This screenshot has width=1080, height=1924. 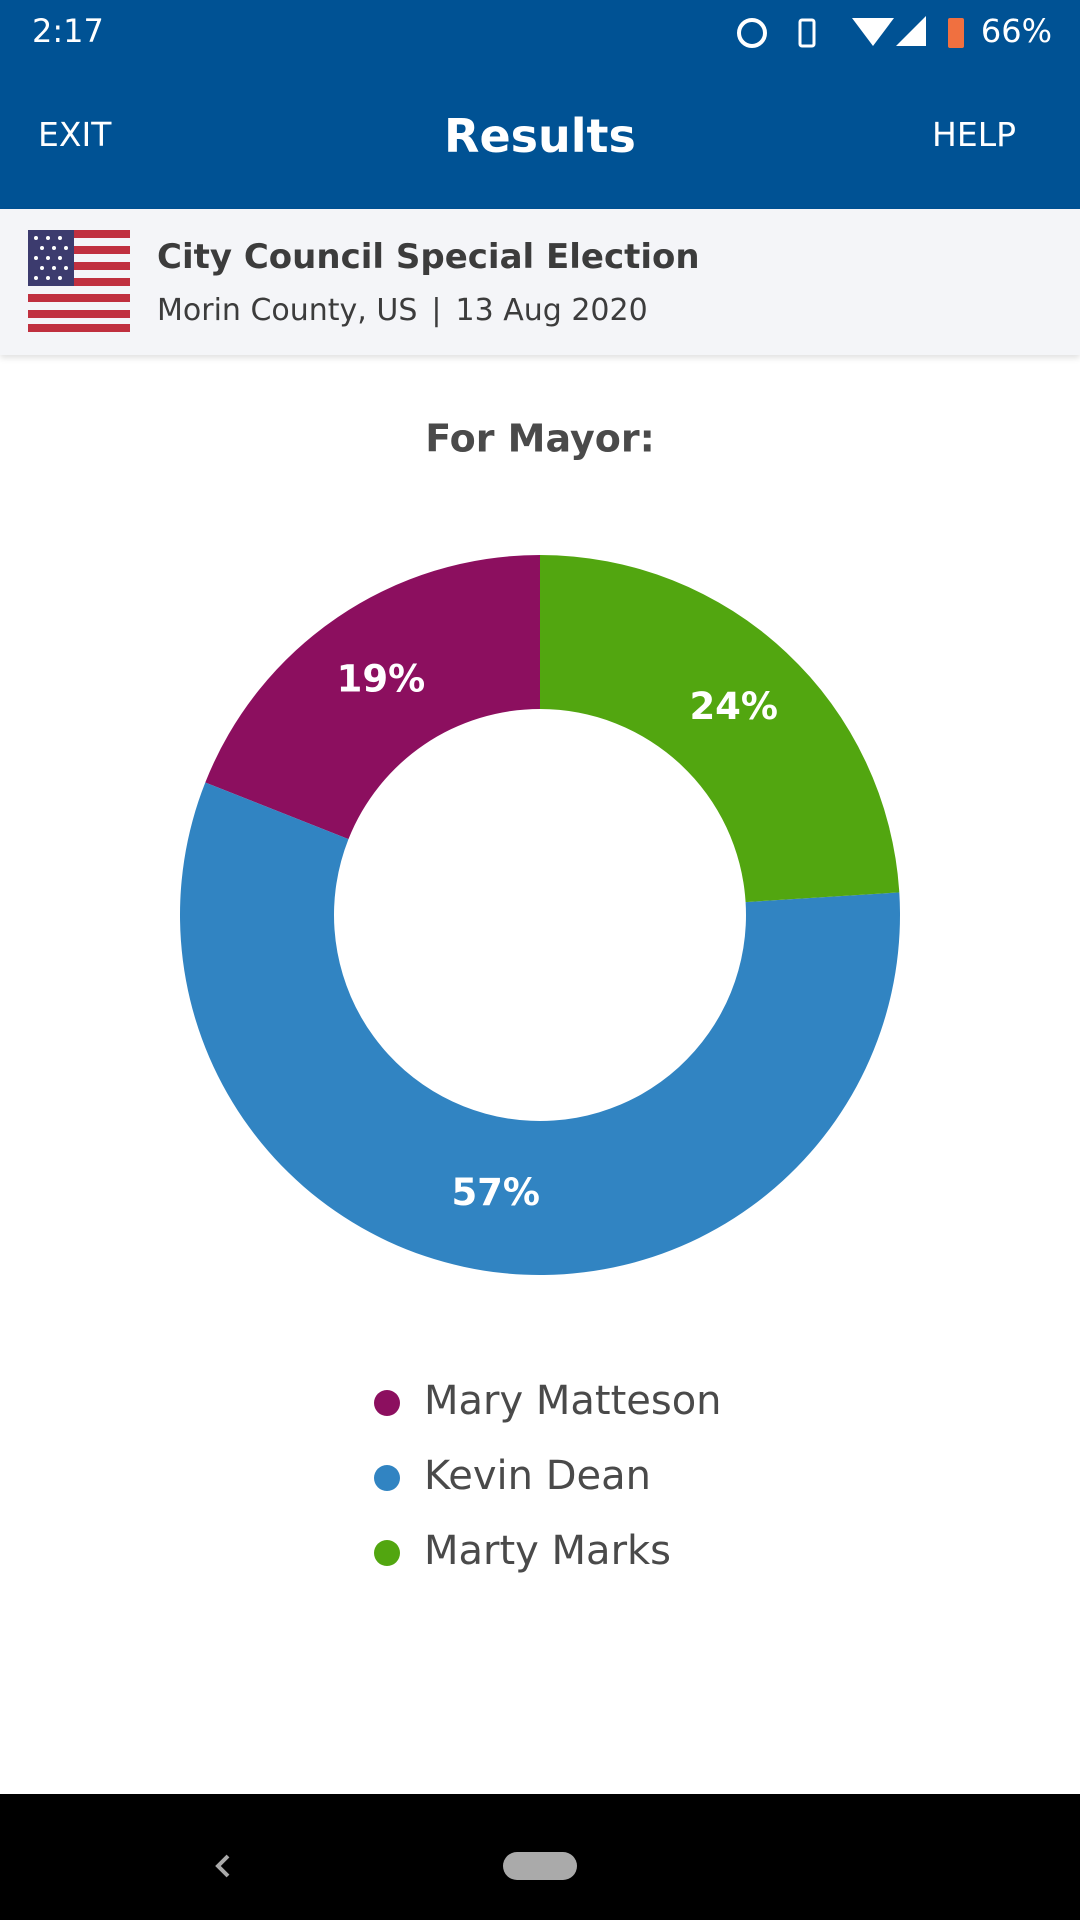 What do you see at coordinates (974, 134) in the screenshot?
I see `help-button: HELP` at bounding box center [974, 134].